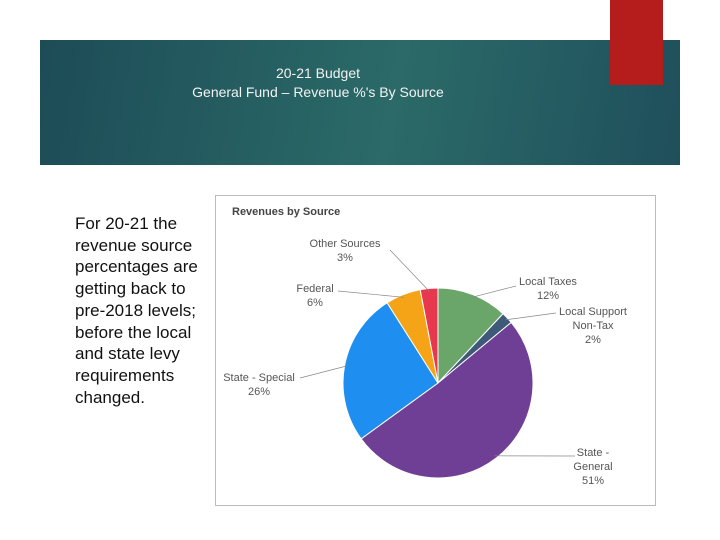  Describe the element at coordinates (259, 392) in the screenshot. I see `value-label: 26%` at that location.